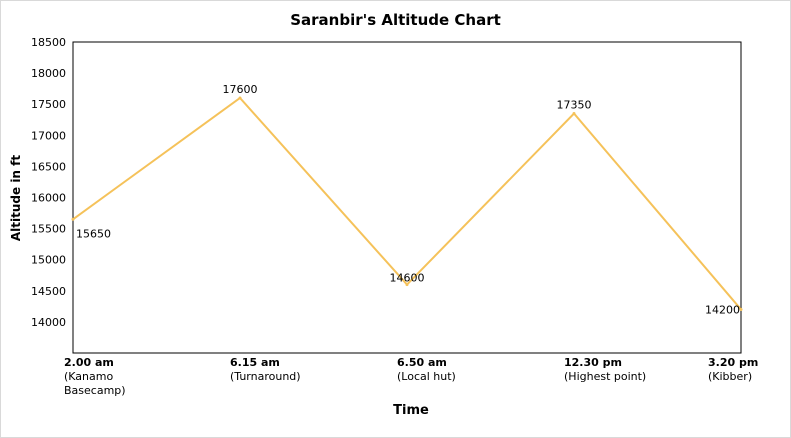 The width and height of the screenshot is (791, 438). What do you see at coordinates (89, 362) in the screenshot?
I see `x-tick-time: 2.00 am` at bounding box center [89, 362].